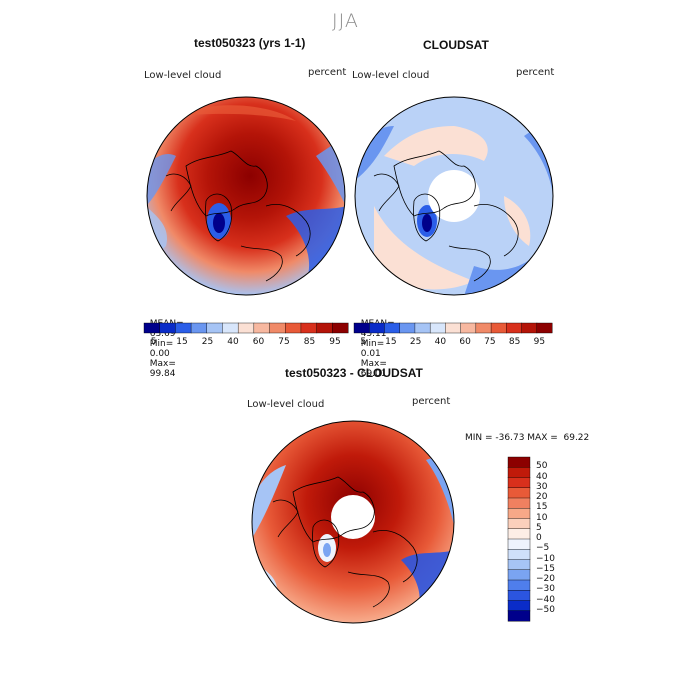  Describe the element at coordinates (527, 438) in the screenshot. I see `diff-minmax: MIN = -36.73 MAX = 69.22` at that location.